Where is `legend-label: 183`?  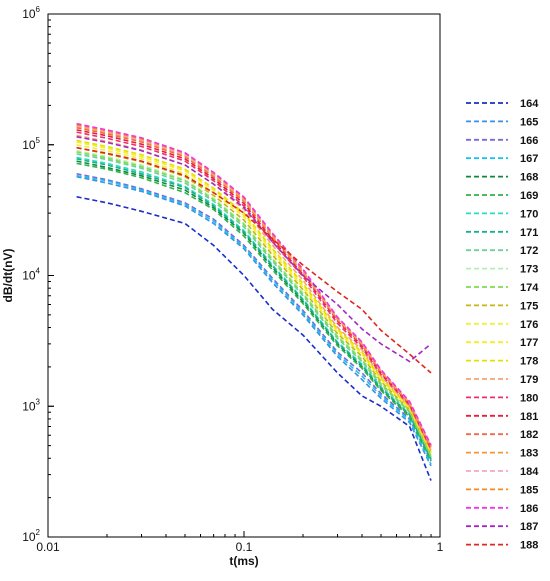 legend-label: 183 is located at coordinates (529, 454).